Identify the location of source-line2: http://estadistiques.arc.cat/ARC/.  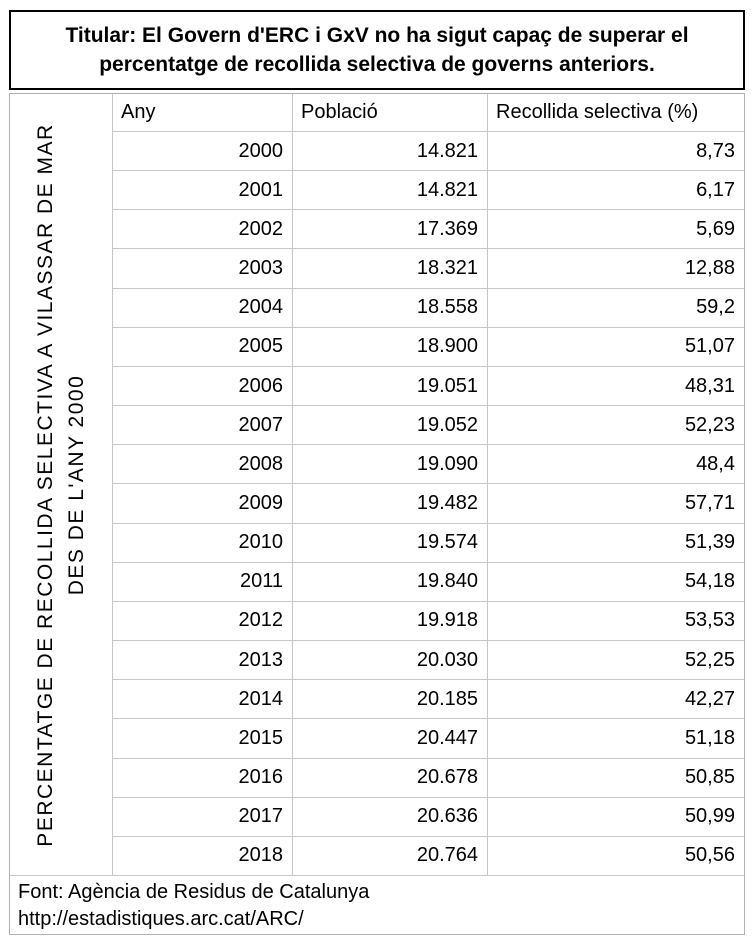
(161, 919).